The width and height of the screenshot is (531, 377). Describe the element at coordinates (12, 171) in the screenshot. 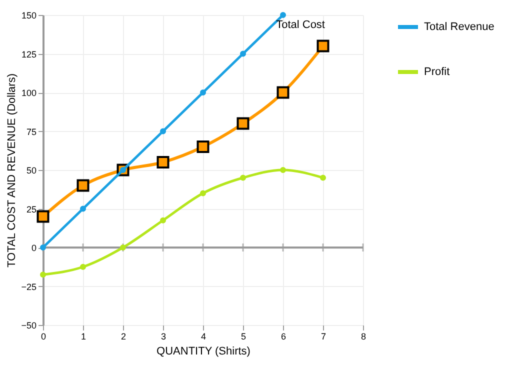

I see `y-axis-title: TOTAL COST AND REVENUE (Dollars)` at that location.